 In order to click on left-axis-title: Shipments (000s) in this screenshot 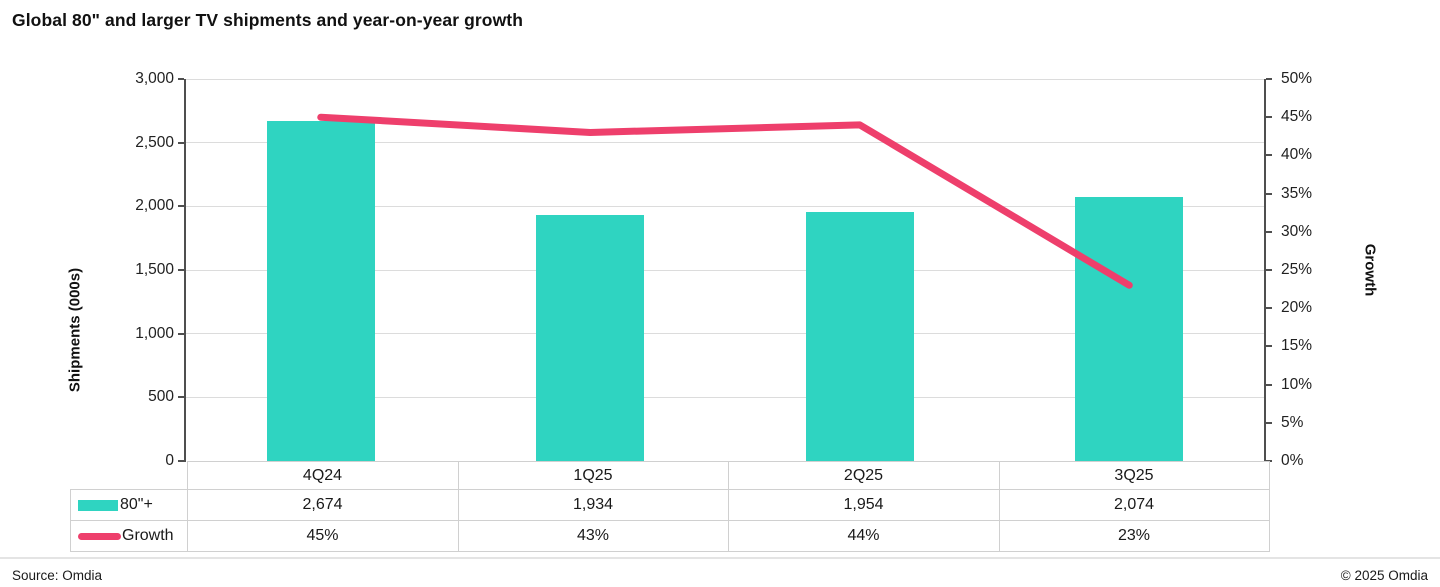, I will do `click(75, 330)`.